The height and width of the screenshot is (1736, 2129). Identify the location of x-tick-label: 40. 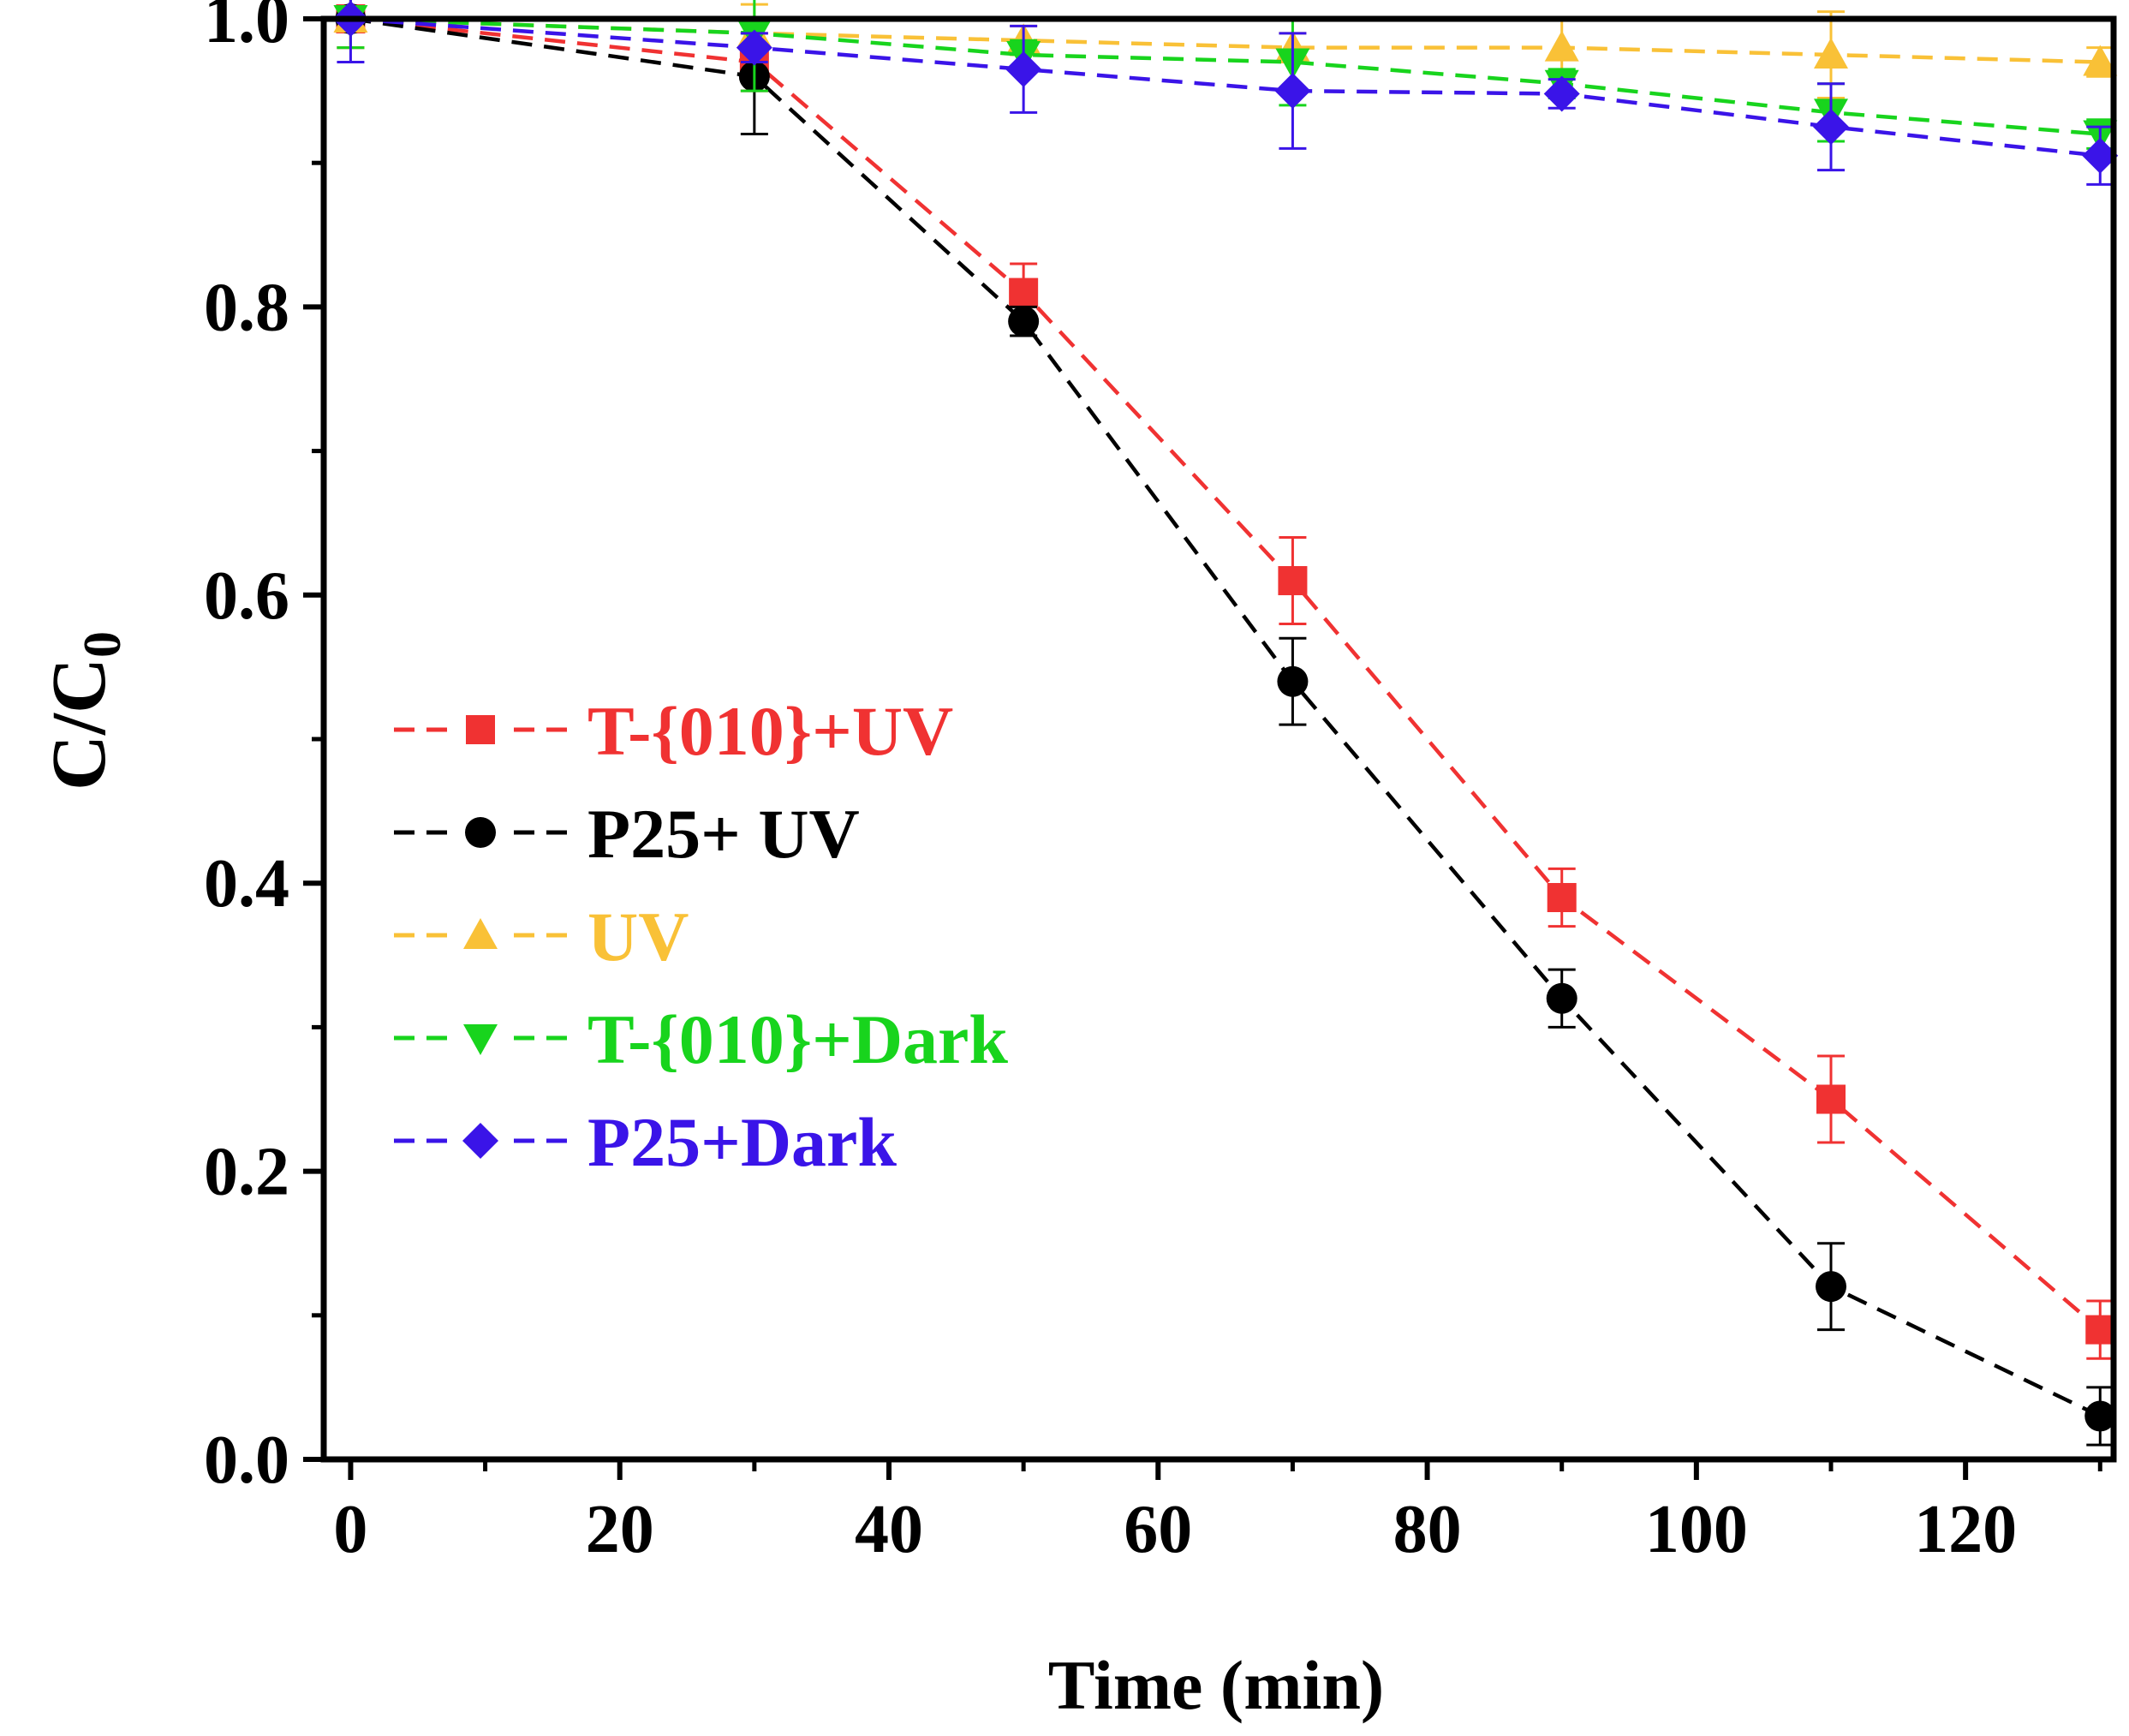
(889, 1529).